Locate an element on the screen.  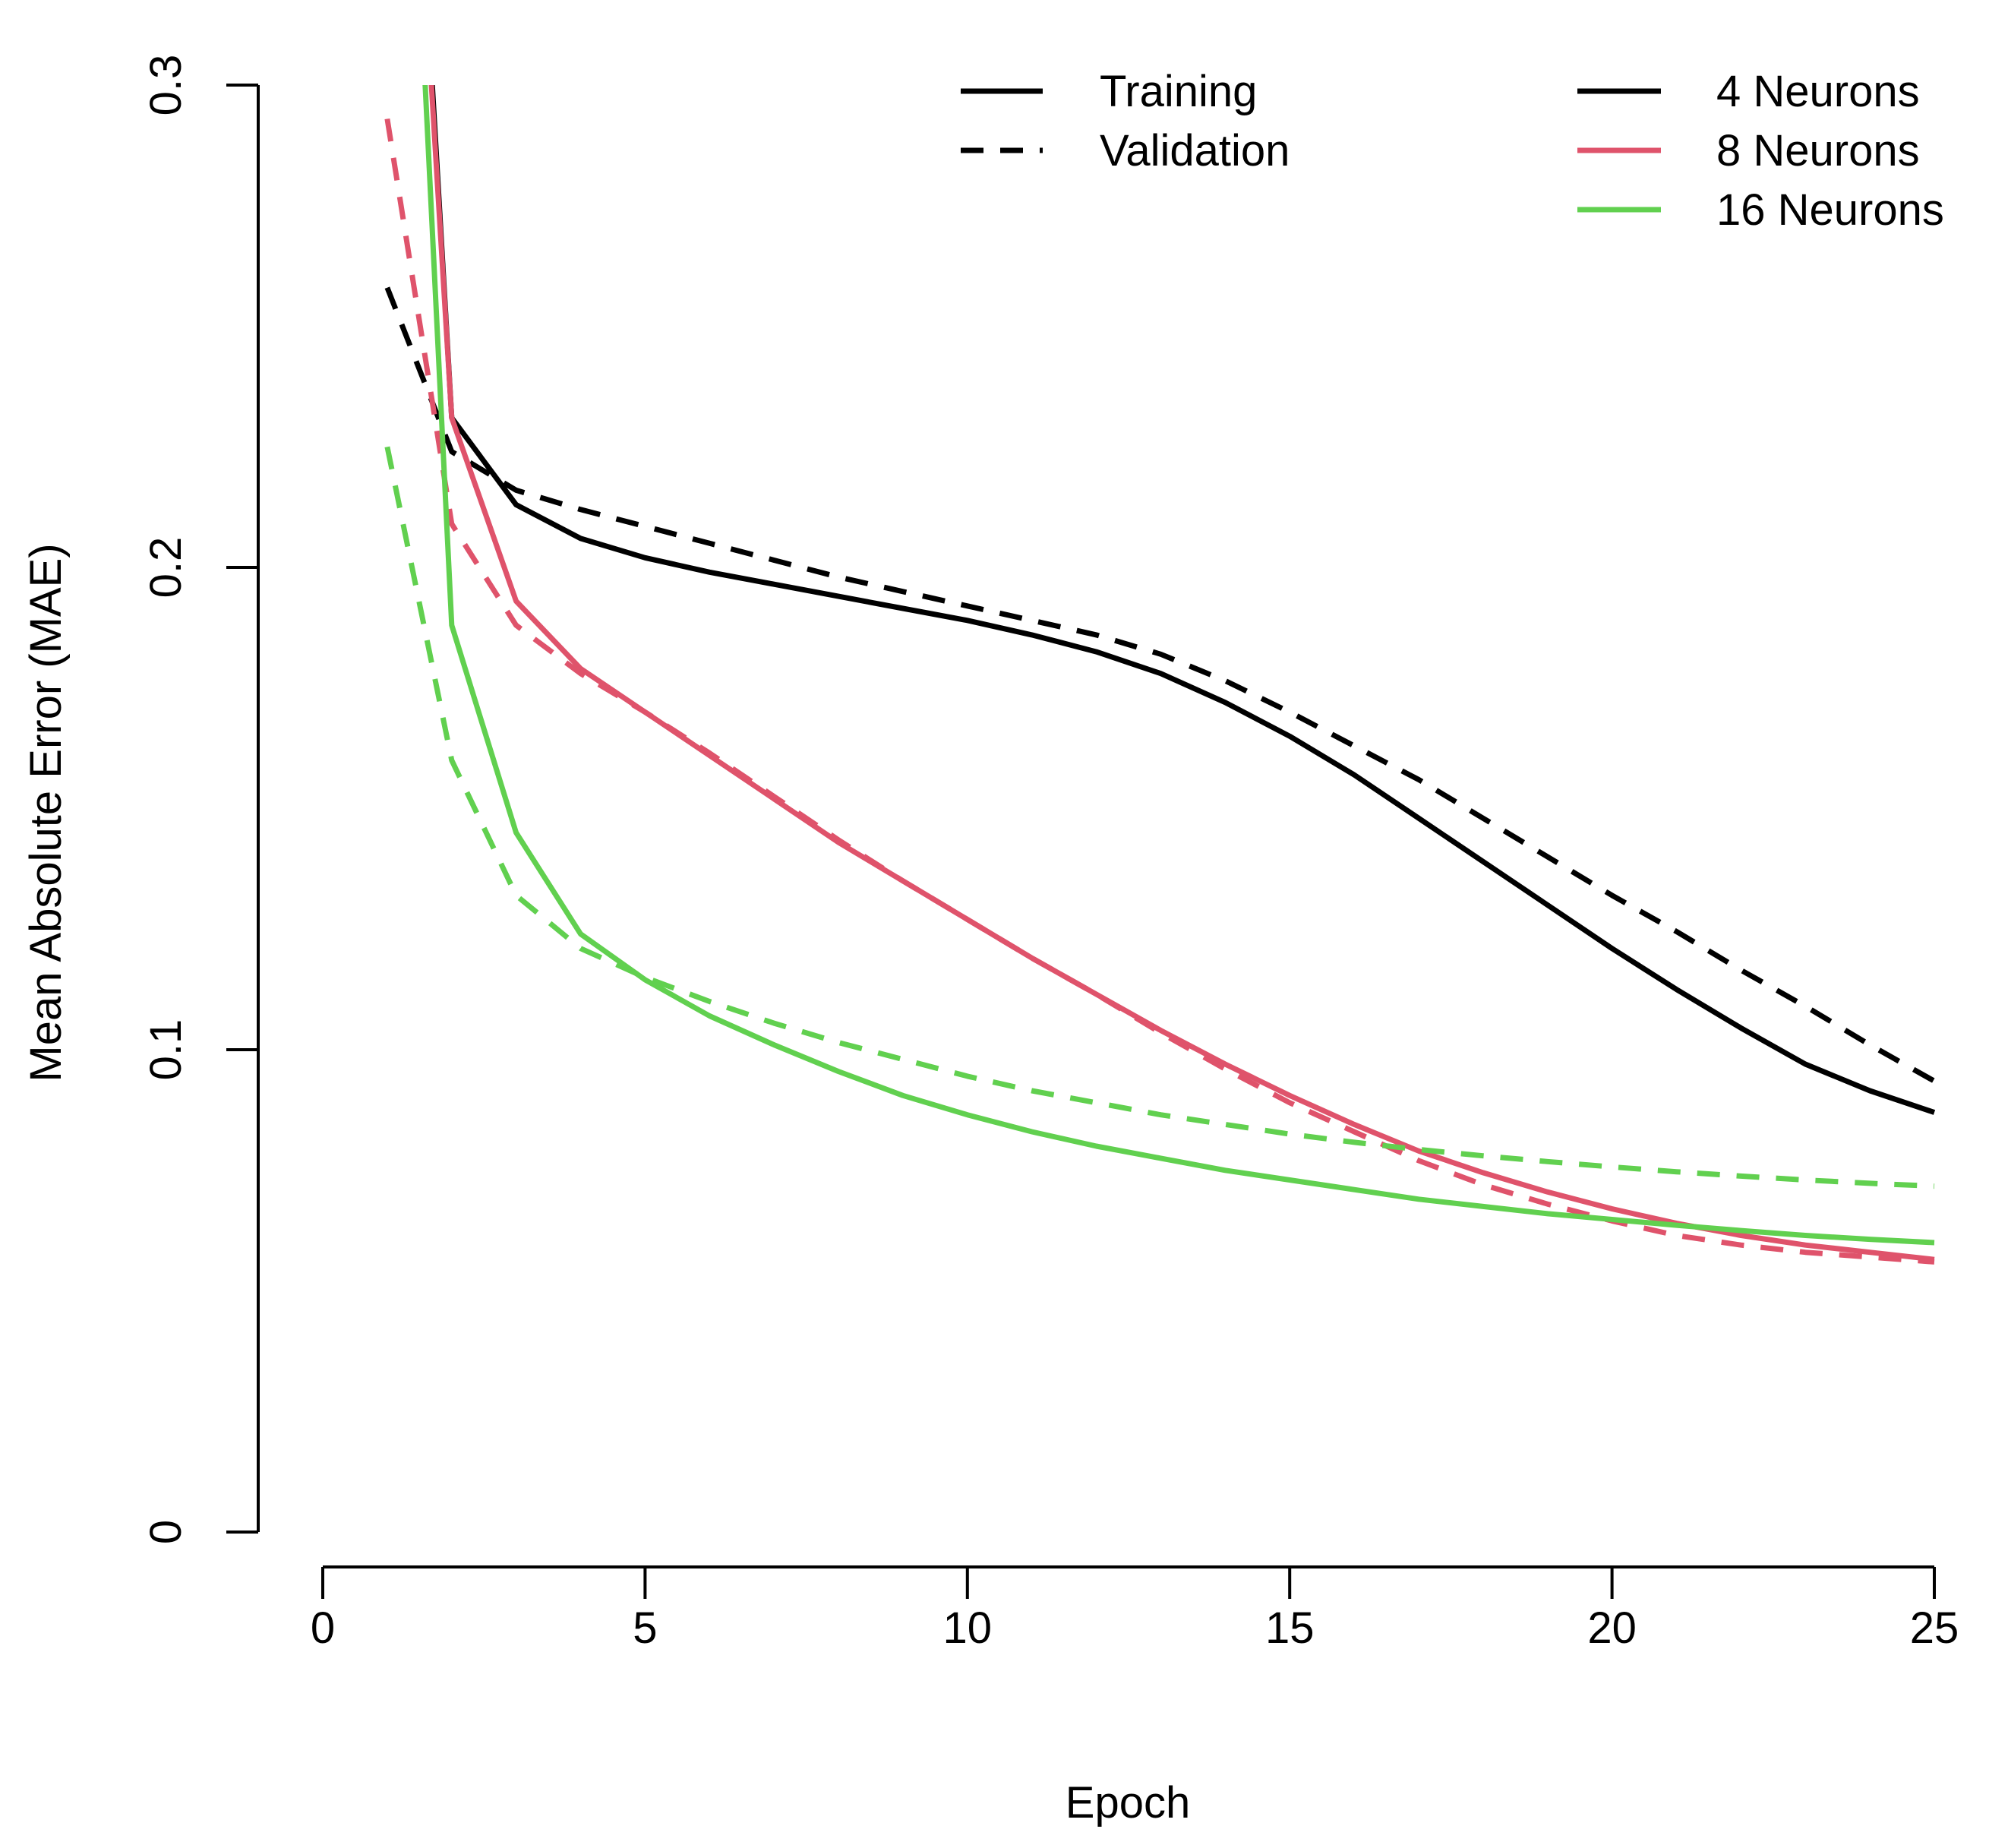
x-ticks: 0 5 10 15 20 25 is located at coordinates (1135, 1610).